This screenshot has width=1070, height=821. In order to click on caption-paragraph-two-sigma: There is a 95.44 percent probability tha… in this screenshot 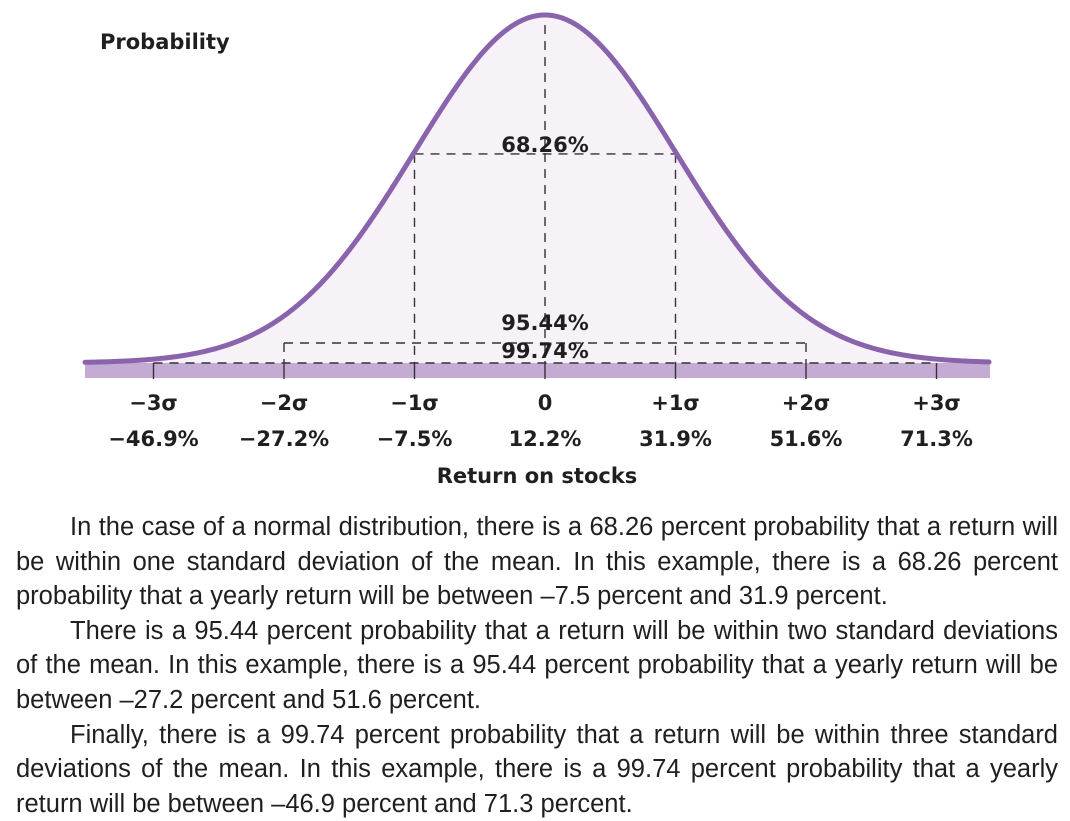, I will do `click(537, 665)`.